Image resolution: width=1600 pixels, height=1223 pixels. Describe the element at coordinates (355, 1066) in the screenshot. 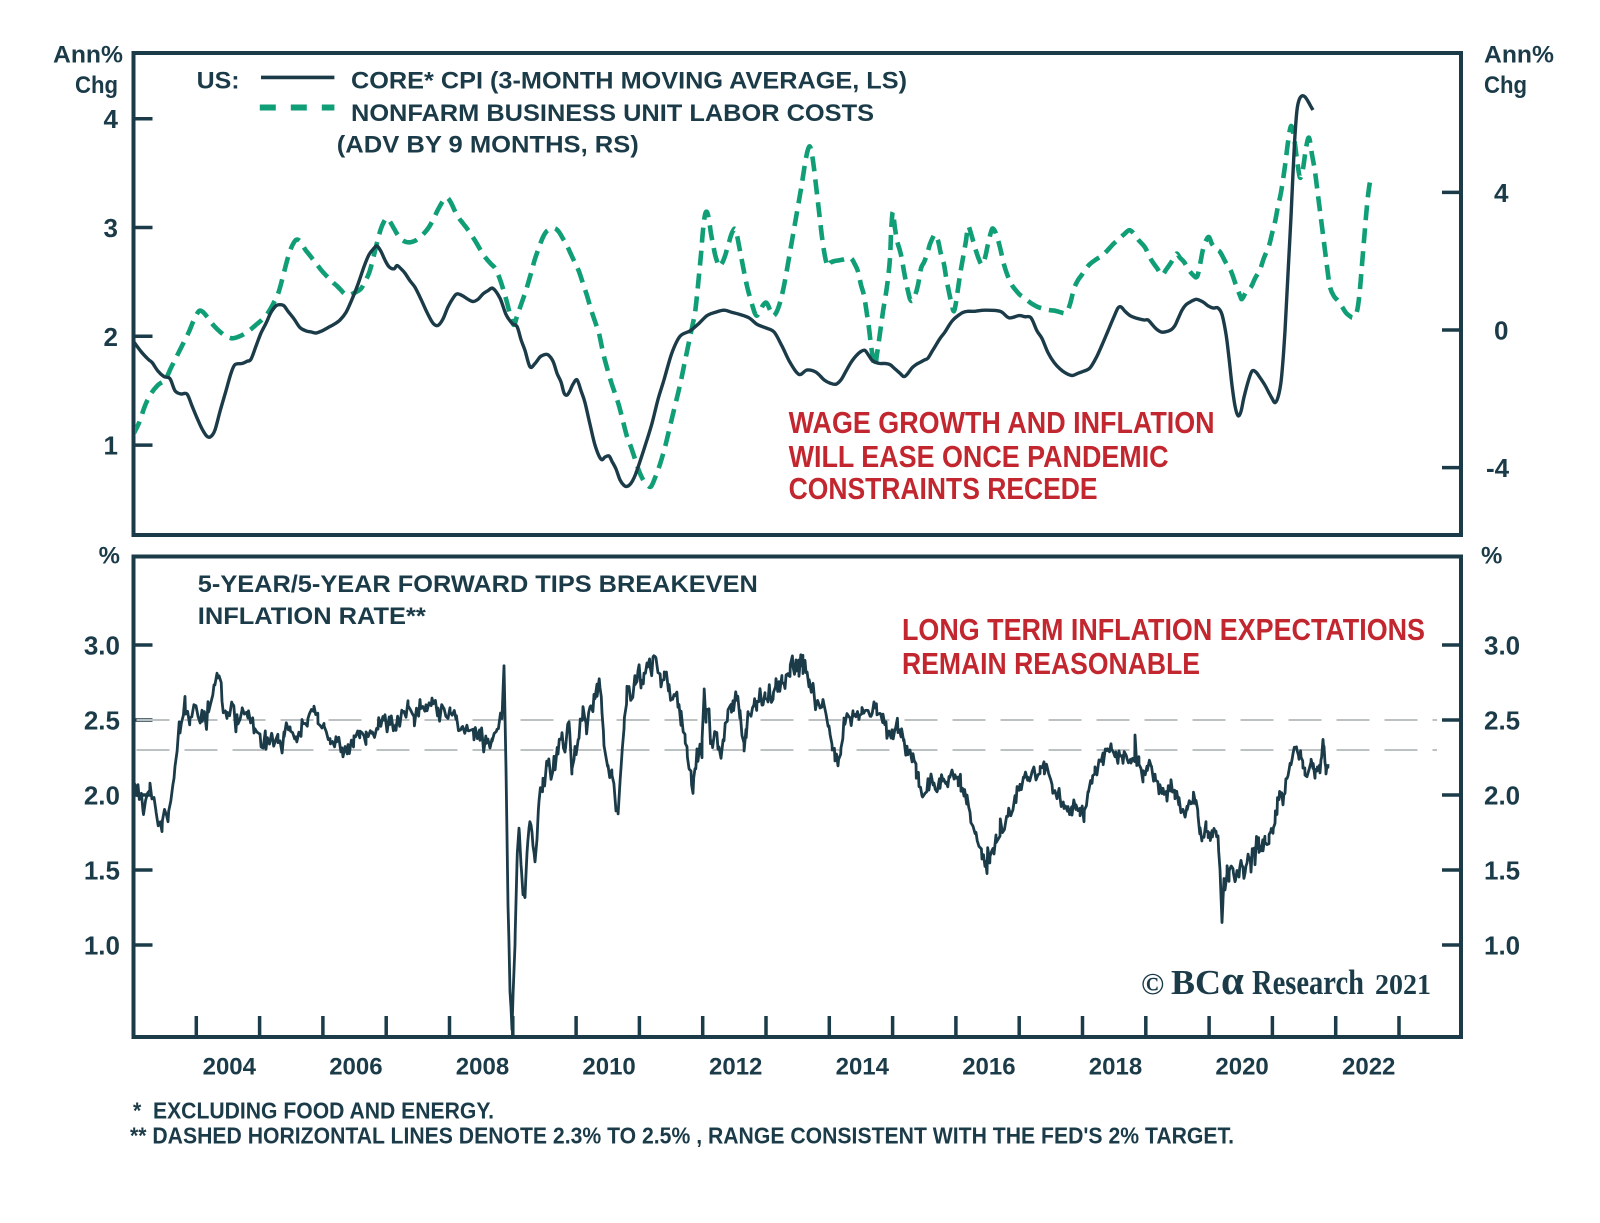

I see `svg-text: 2006` at that location.